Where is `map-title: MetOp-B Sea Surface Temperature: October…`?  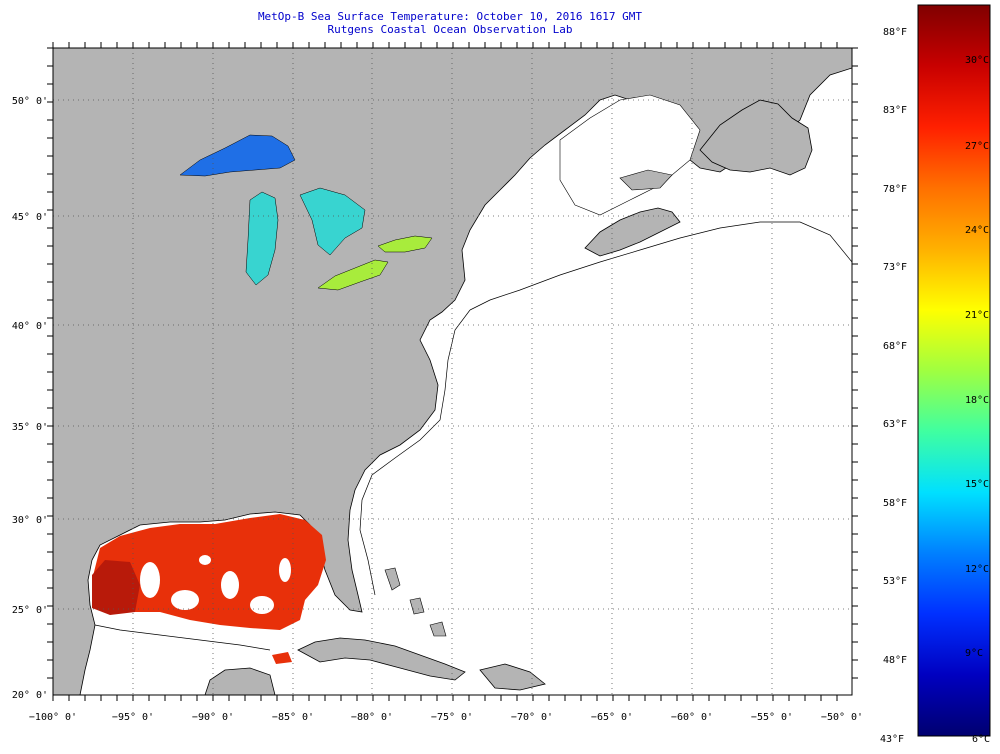 map-title: MetOp-B Sea Surface Temperature: October… is located at coordinates (450, 16).